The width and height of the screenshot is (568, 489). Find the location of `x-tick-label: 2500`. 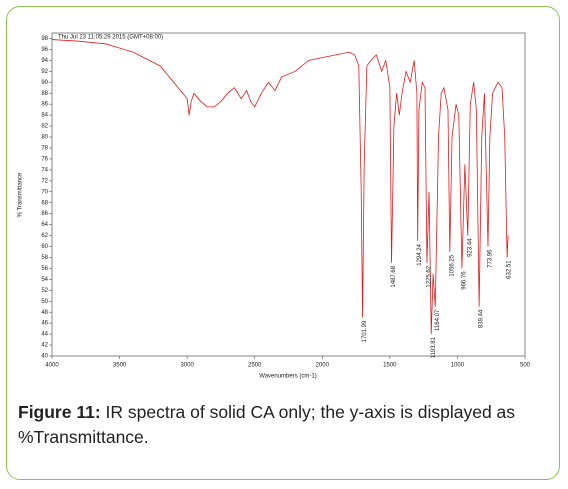

x-tick-label: 2500 is located at coordinates (255, 366).